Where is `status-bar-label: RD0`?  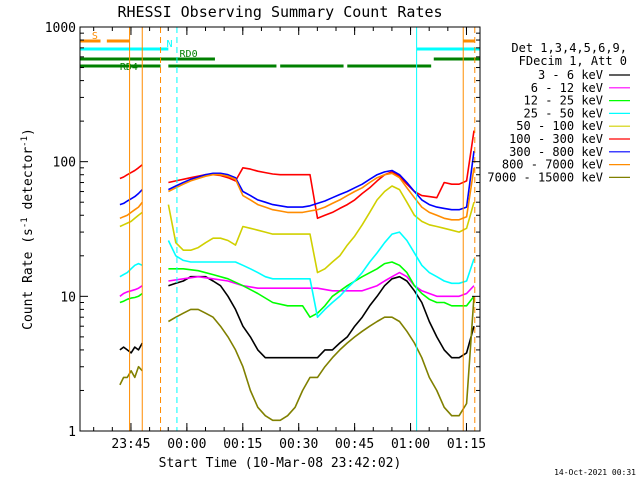
status-bar-label: RD0 is located at coordinates (189, 54).